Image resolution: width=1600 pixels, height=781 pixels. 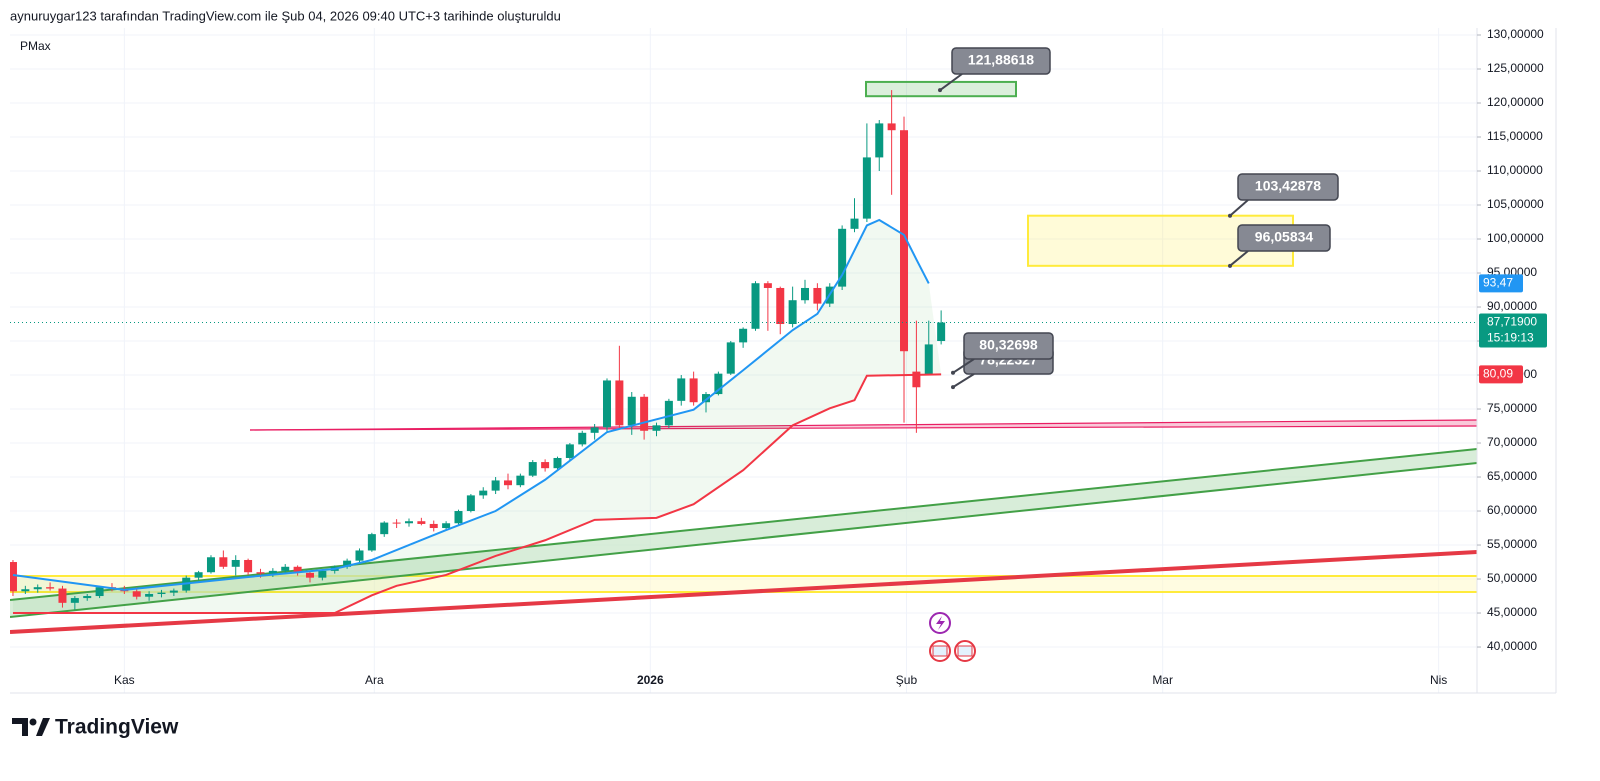 I want to click on event-icons, so click(x=952, y=637).